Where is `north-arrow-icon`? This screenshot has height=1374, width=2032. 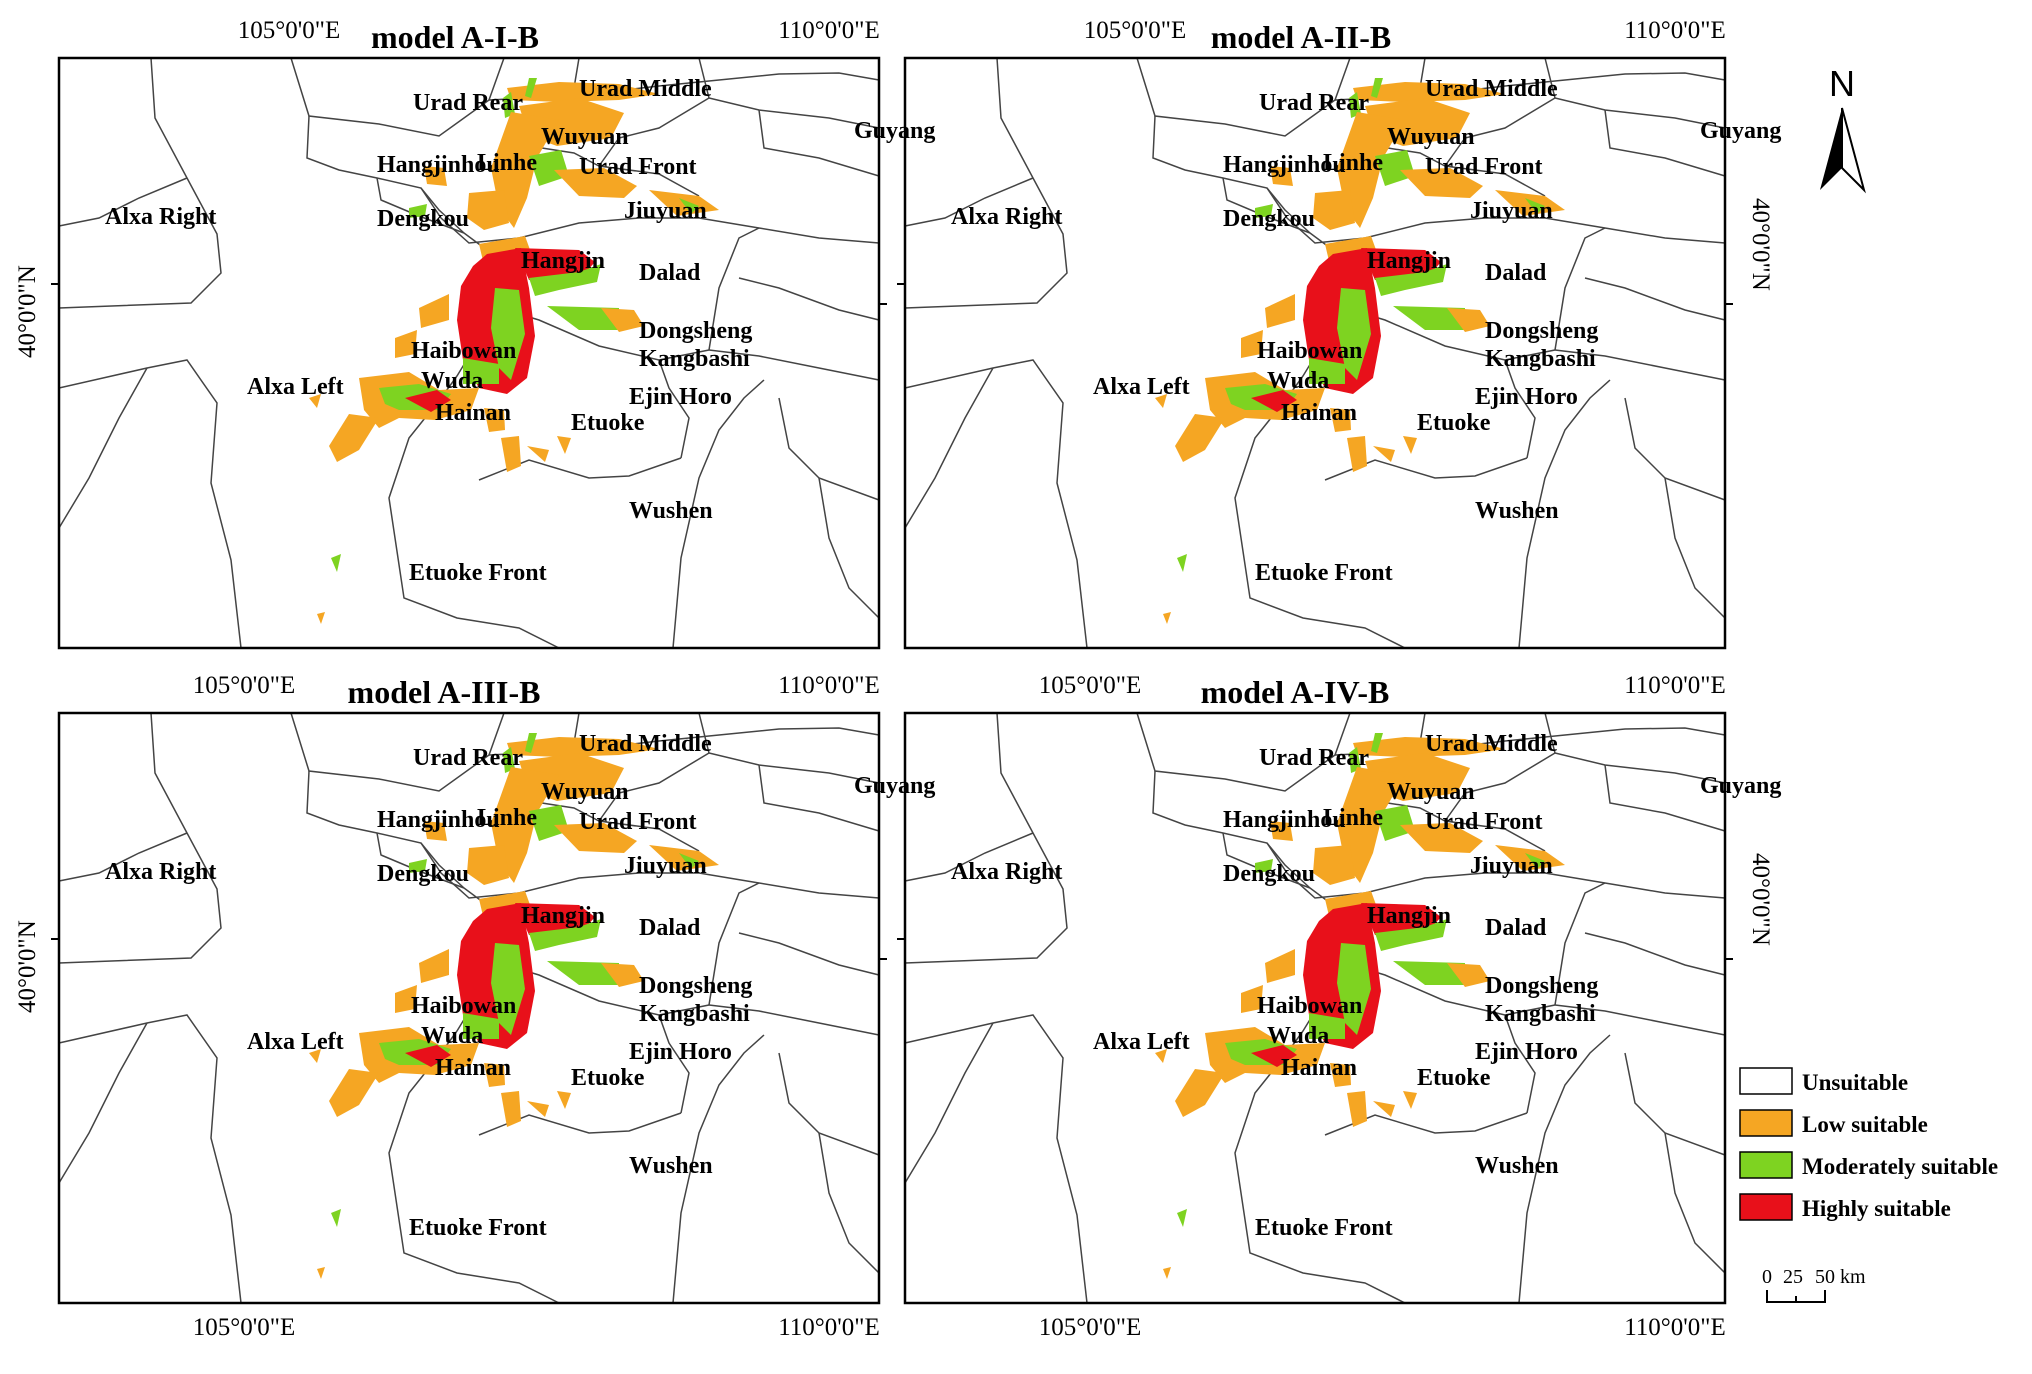 north-arrow-icon is located at coordinates (1831, 149).